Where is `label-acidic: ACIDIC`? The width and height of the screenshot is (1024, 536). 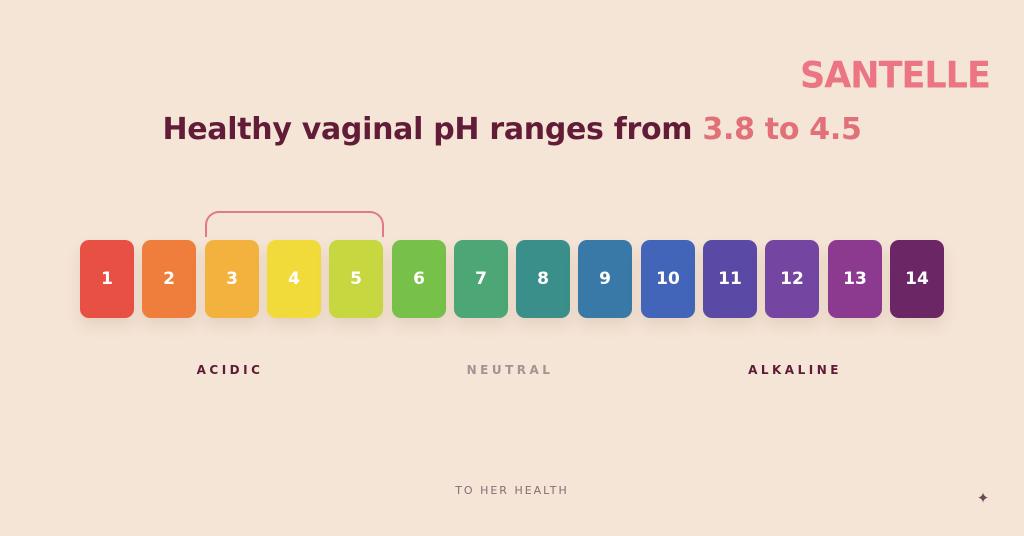 label-acidic: ACIDIC is located at coordinates (230, 370).